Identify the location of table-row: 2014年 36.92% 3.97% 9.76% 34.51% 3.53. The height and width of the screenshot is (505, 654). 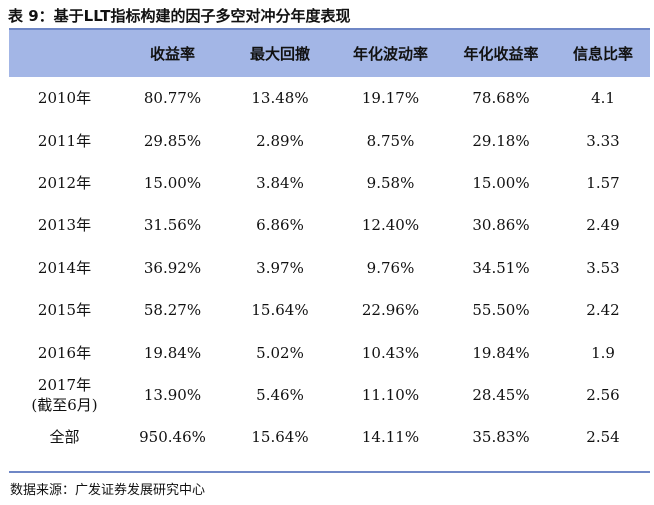
(329, 268).